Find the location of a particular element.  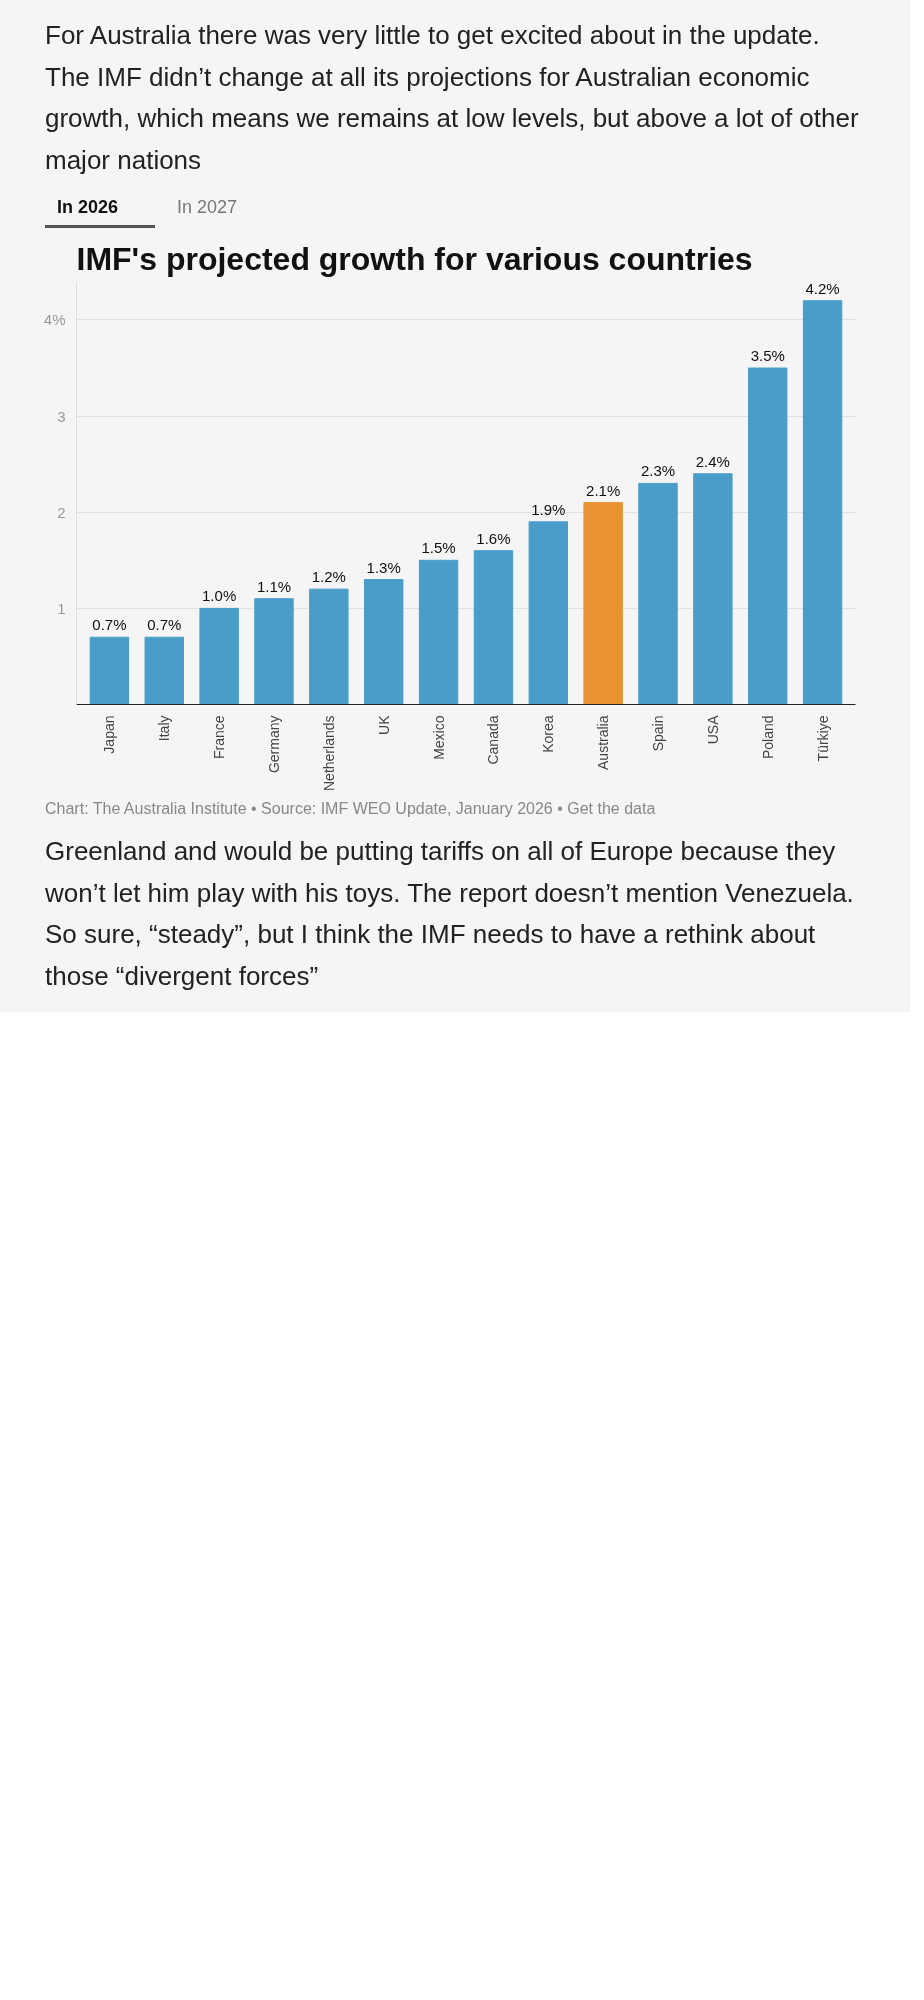

data-label: 1.3% is located at coordinates (383, 567).